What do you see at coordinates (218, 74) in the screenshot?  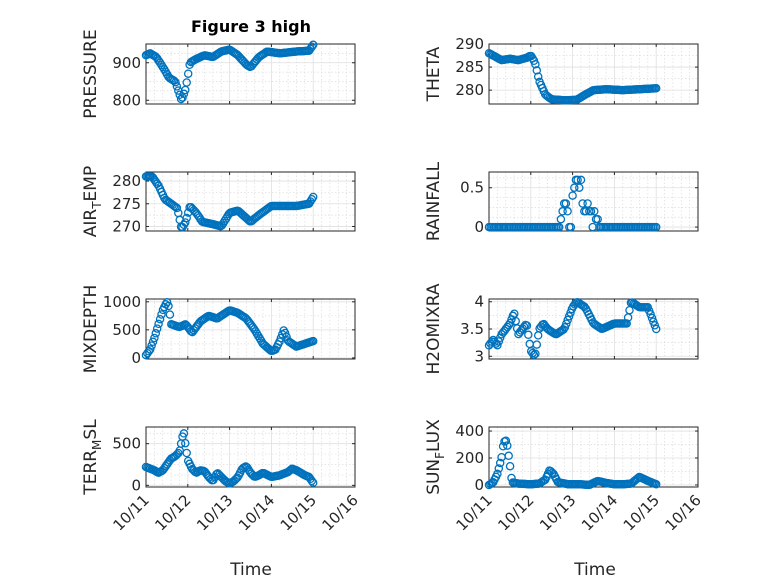 I see `subplot-1: 800 900 PRESSURE` at bounding box center [218, 74].